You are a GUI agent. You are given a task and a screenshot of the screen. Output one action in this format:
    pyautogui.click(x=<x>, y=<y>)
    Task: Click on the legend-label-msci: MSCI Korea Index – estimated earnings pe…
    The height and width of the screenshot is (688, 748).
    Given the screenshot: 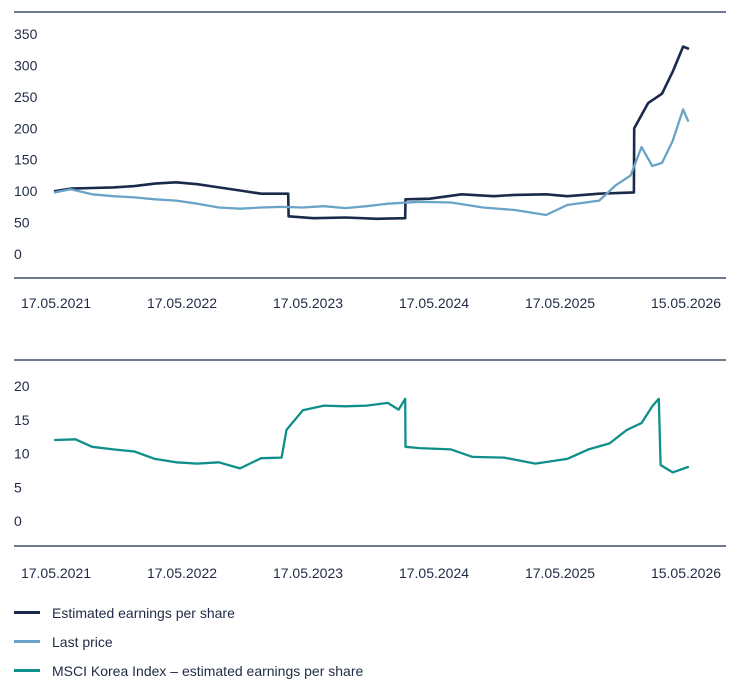 What is the action you would take?
    pyautogui.click(x=208, y=670)
    